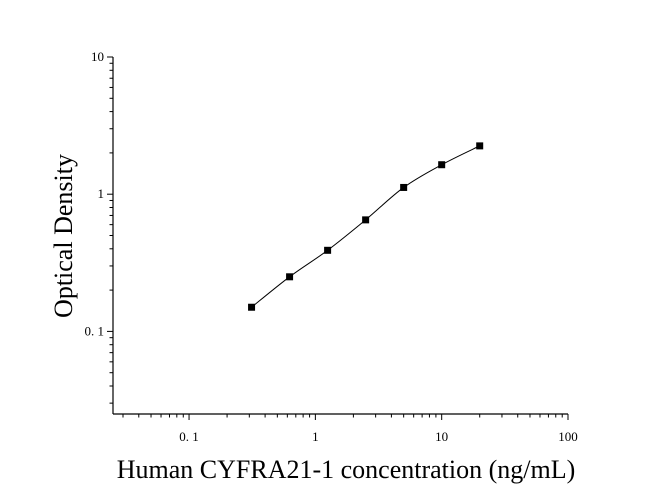 The image size is (656, 493). What do you see at coordinates (568, 436) in the screenshot?
I see `x-tick-label: 100` at bounding box center [568, 436].